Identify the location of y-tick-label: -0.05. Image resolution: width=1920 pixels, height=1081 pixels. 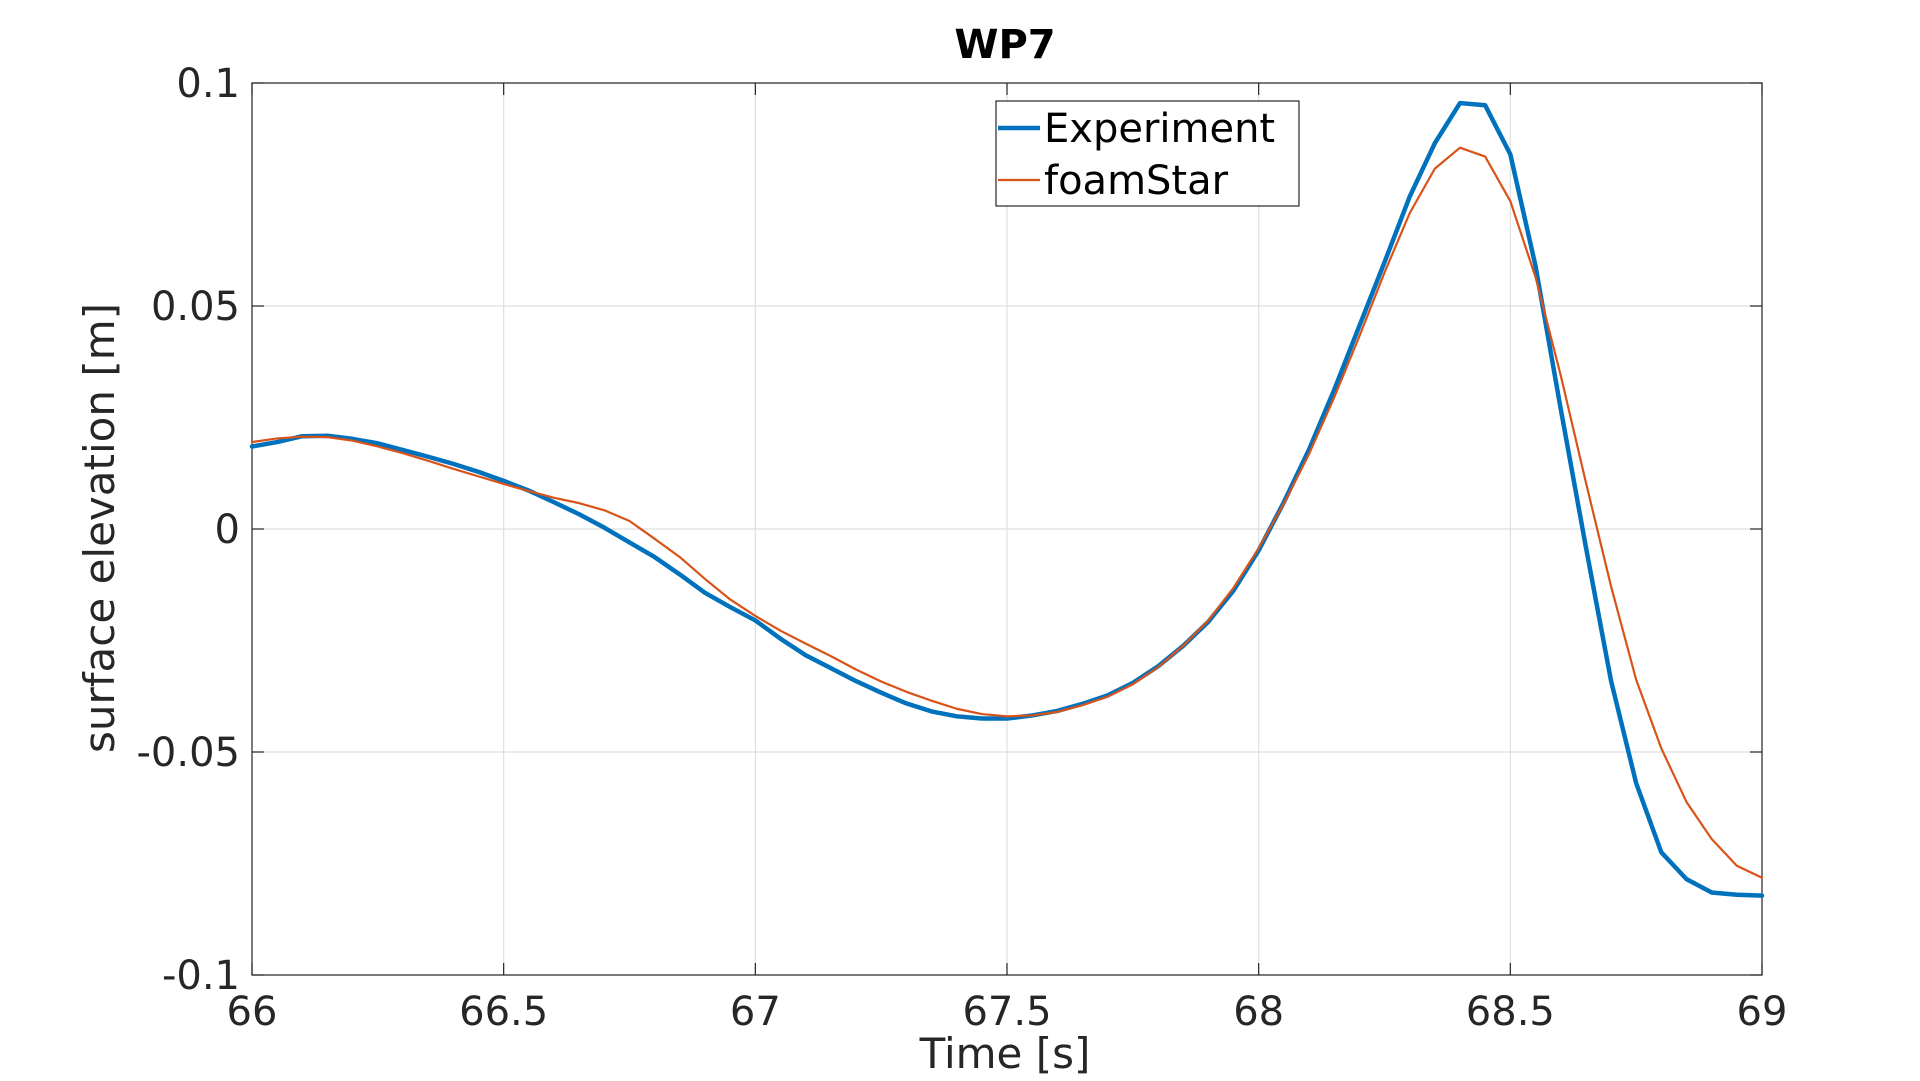
(189, 753).